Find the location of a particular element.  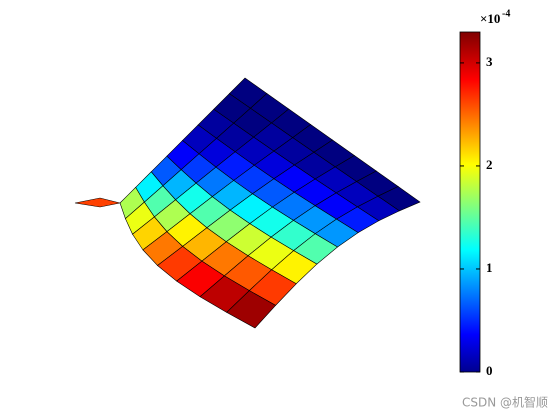

surface-cell is located at coordinates (251, 309).